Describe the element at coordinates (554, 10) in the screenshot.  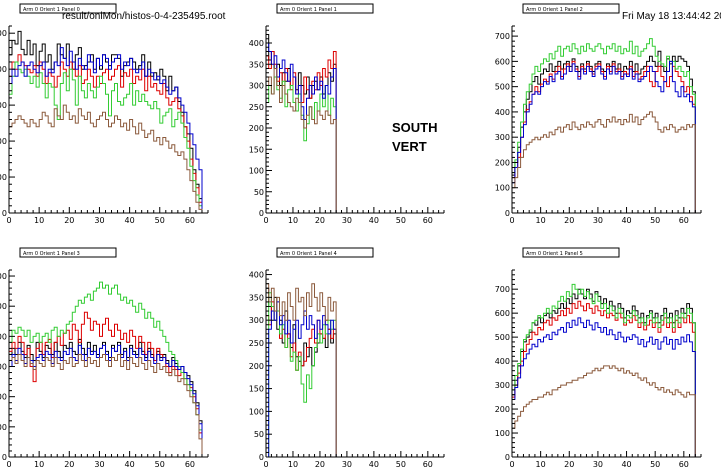
I see `panel-title: Arm 0 Orient 1 Panel 2` at that location.